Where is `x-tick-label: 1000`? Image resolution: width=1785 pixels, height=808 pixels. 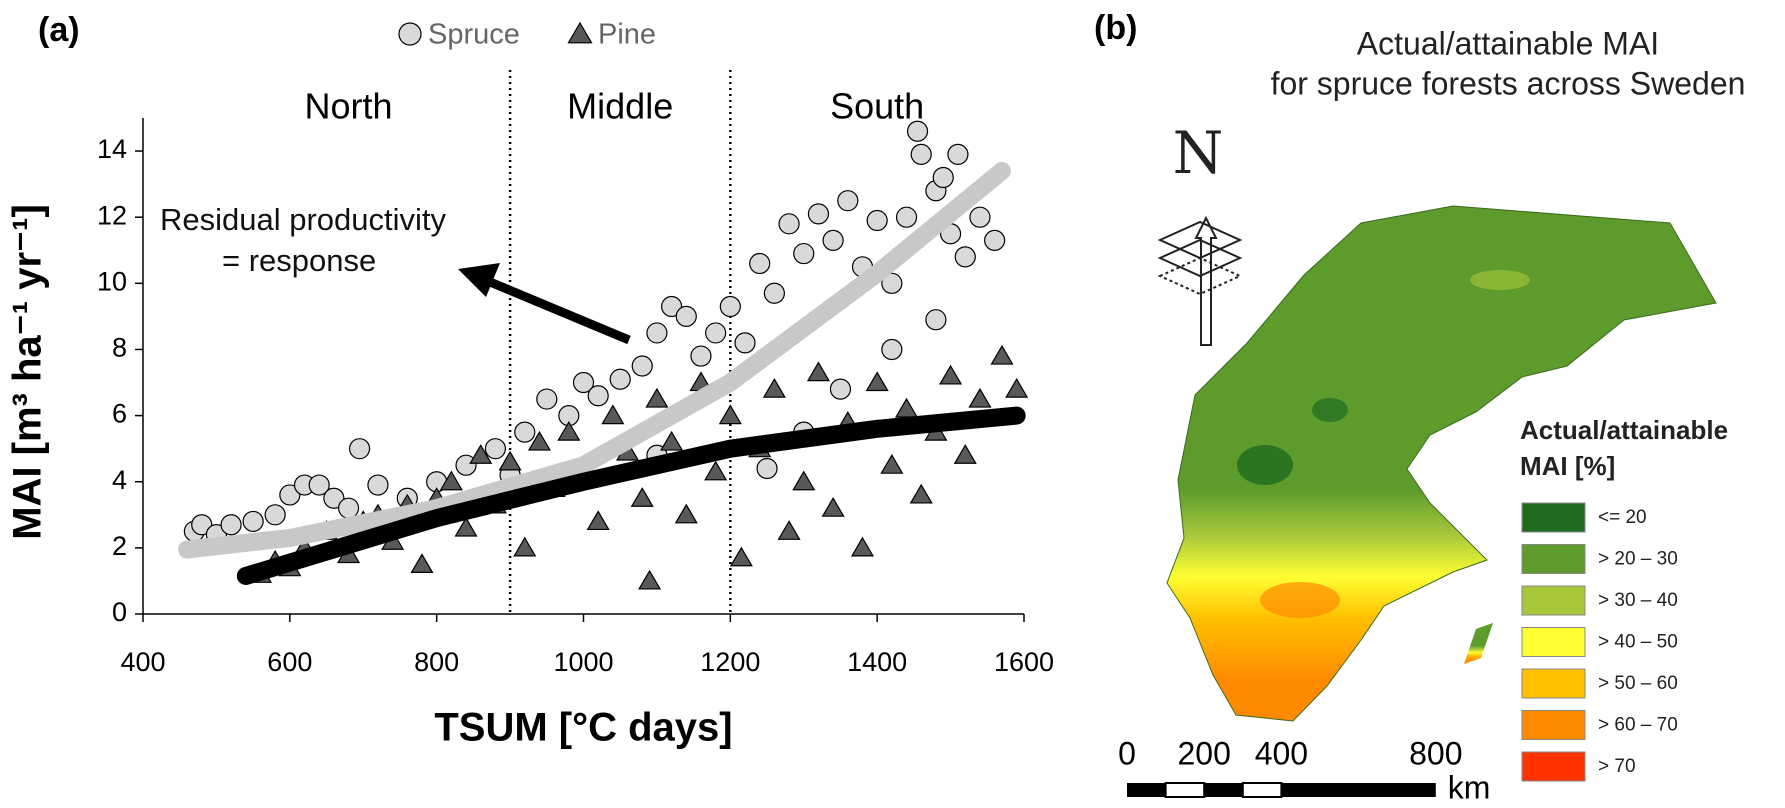
x-tick-label: 1000 is located at coordinates (583, 662).